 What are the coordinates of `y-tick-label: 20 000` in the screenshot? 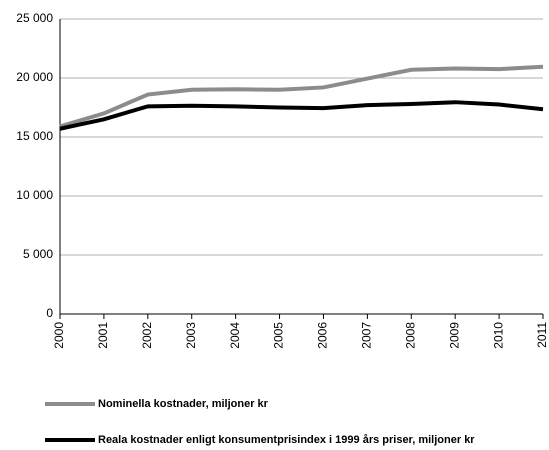 It's located at (34, 77).